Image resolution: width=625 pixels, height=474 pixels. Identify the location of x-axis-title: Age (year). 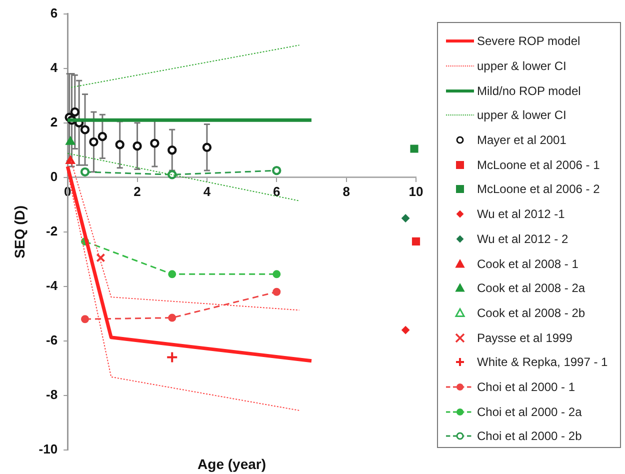
(232, 464).